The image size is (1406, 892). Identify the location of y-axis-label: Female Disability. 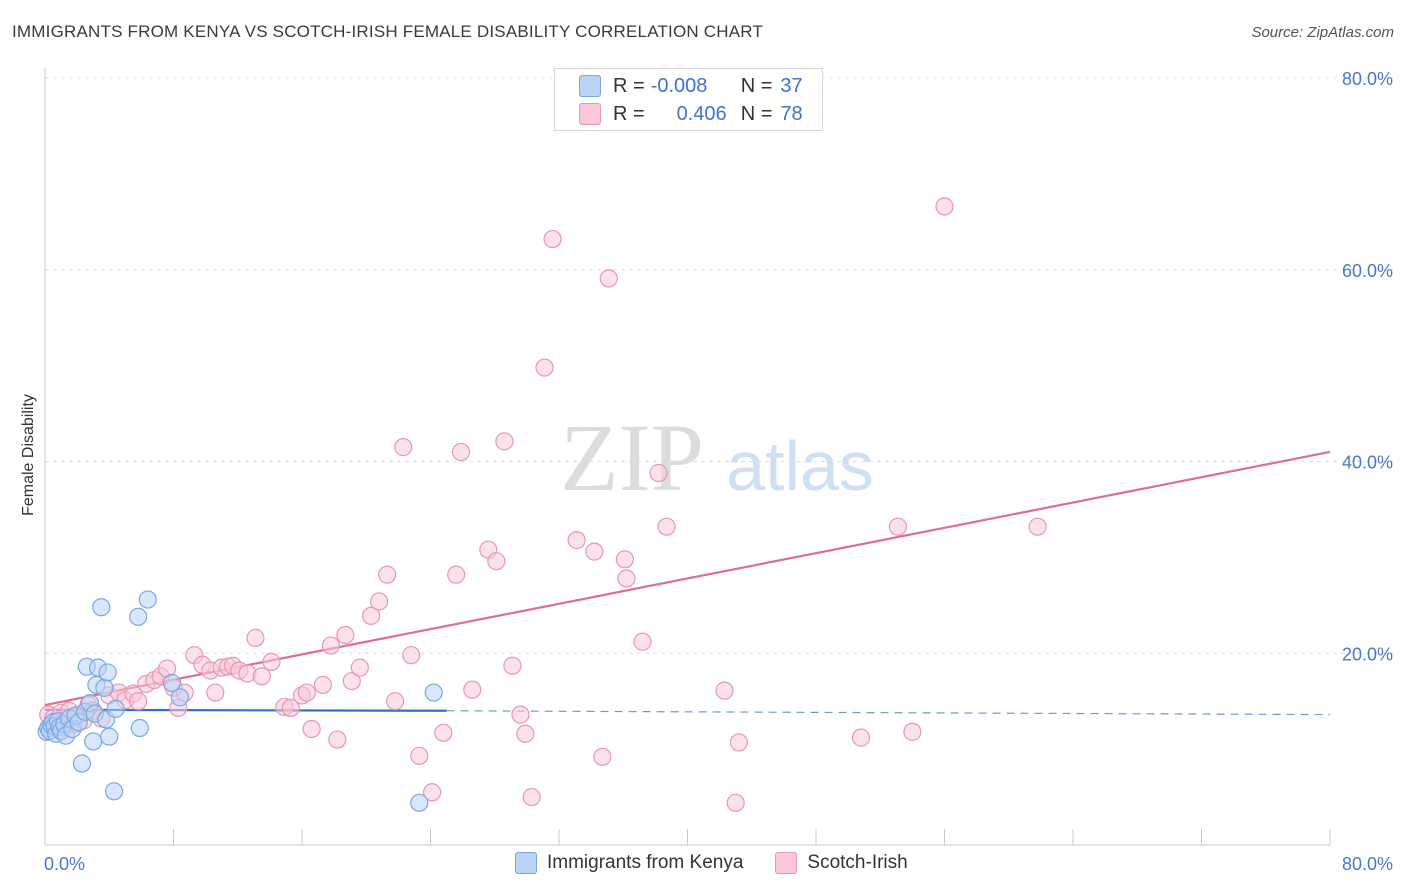
(28, 455).